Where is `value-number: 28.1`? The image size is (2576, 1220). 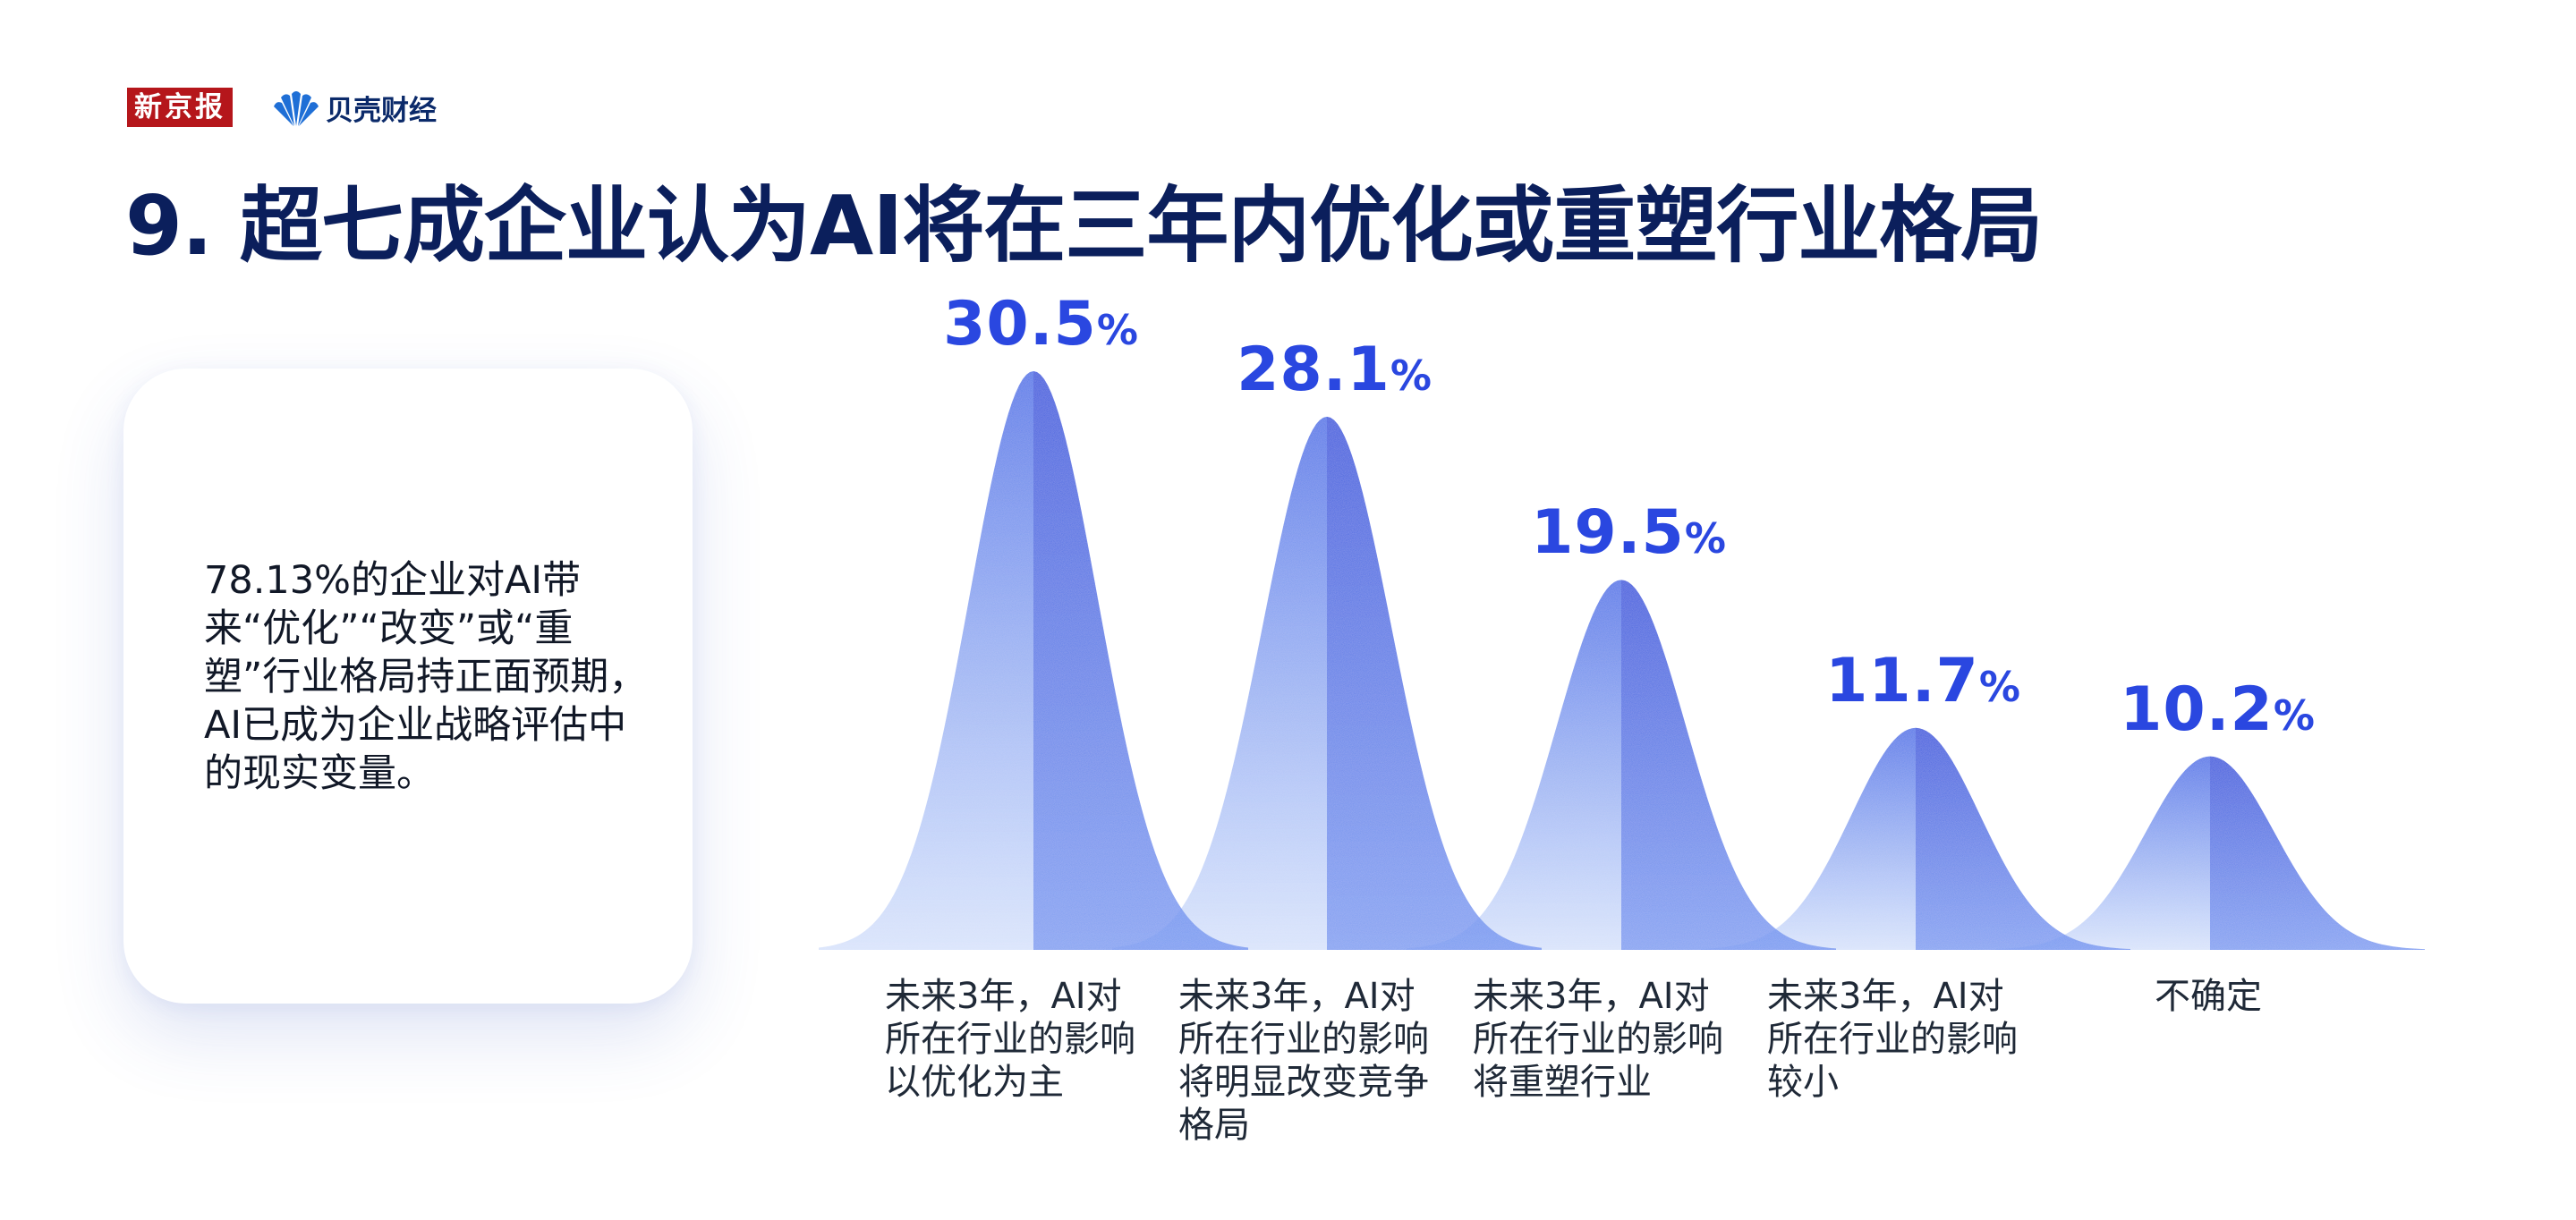 value-number: 28.1 is located at coordinates (1313, 369).